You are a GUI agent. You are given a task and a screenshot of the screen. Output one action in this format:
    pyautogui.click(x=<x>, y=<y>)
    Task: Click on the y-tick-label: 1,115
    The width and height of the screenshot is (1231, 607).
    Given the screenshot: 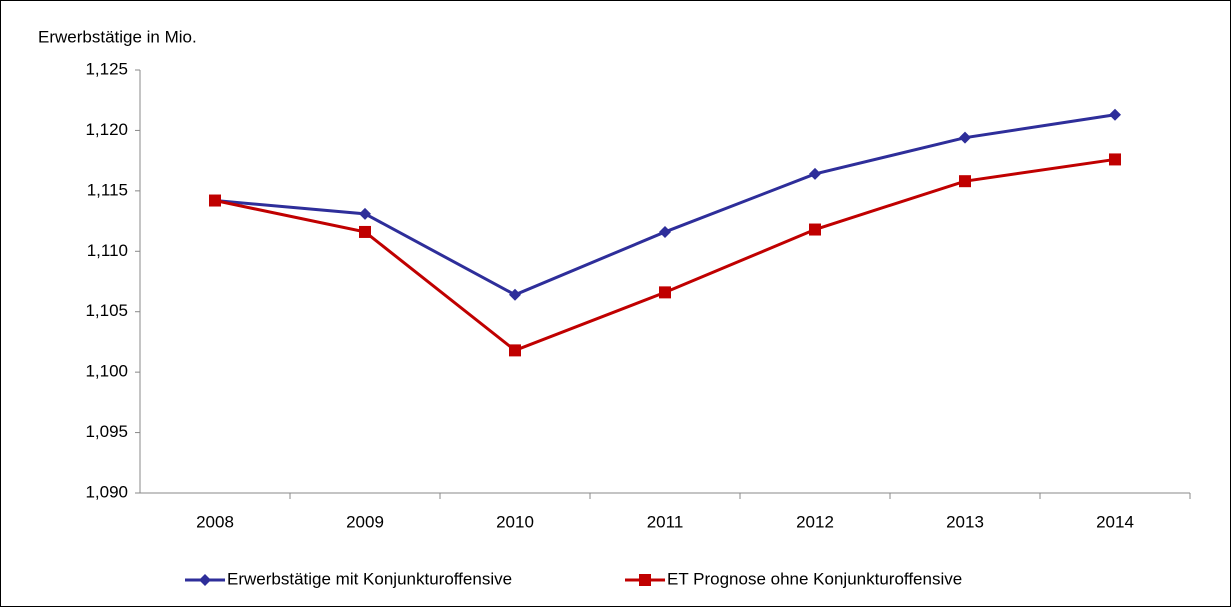 What is the action you would take?
    pyautogui.click(x=107, y=189)
    